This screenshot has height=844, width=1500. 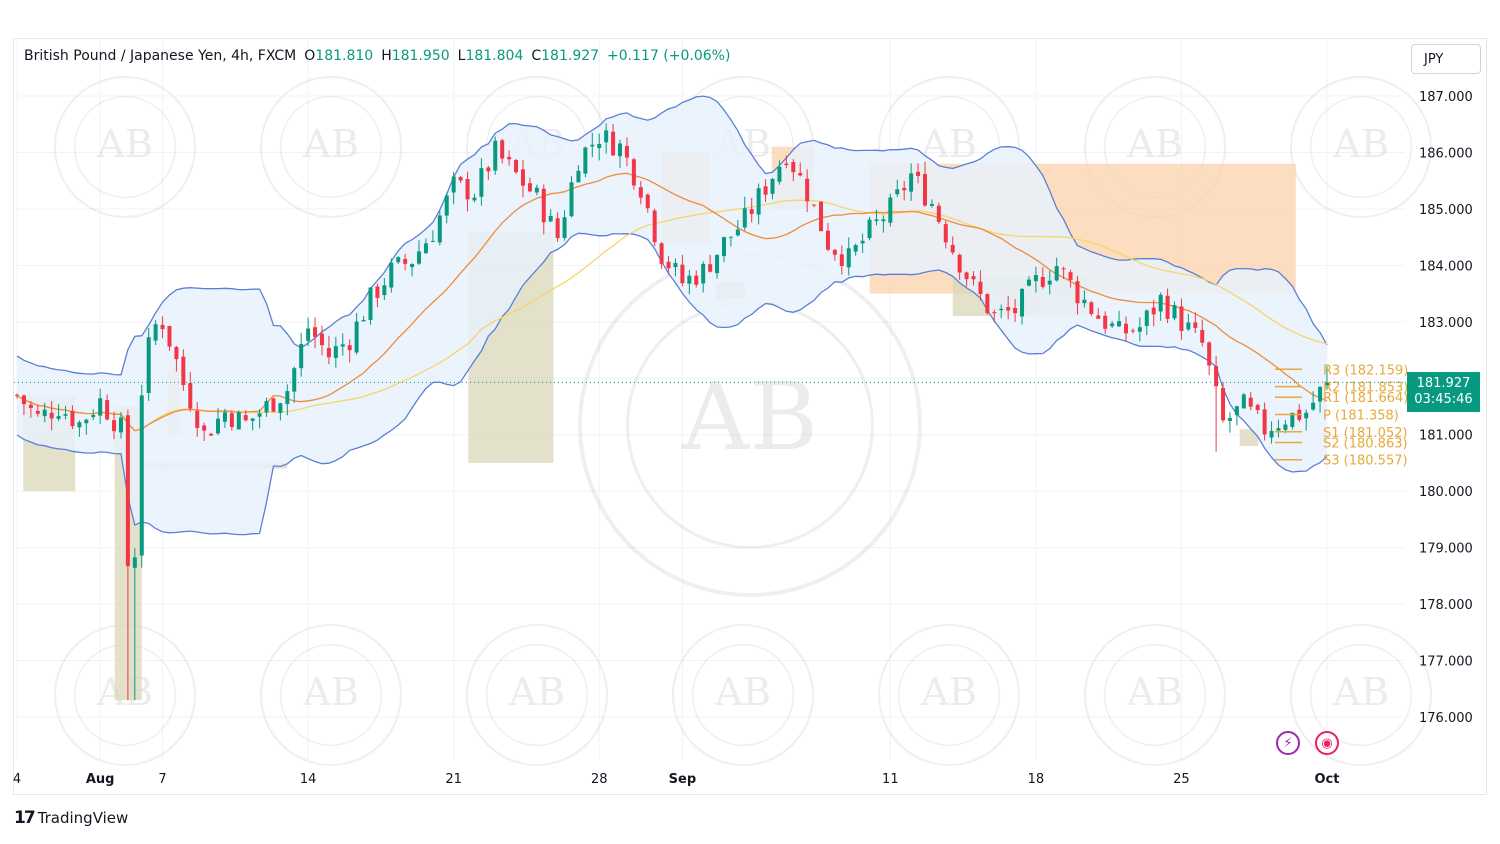 What do you see at coordinates (1181, 779) in the screenshot?
I see `x-tick-label: 25` at bounding box center [1181, 779].